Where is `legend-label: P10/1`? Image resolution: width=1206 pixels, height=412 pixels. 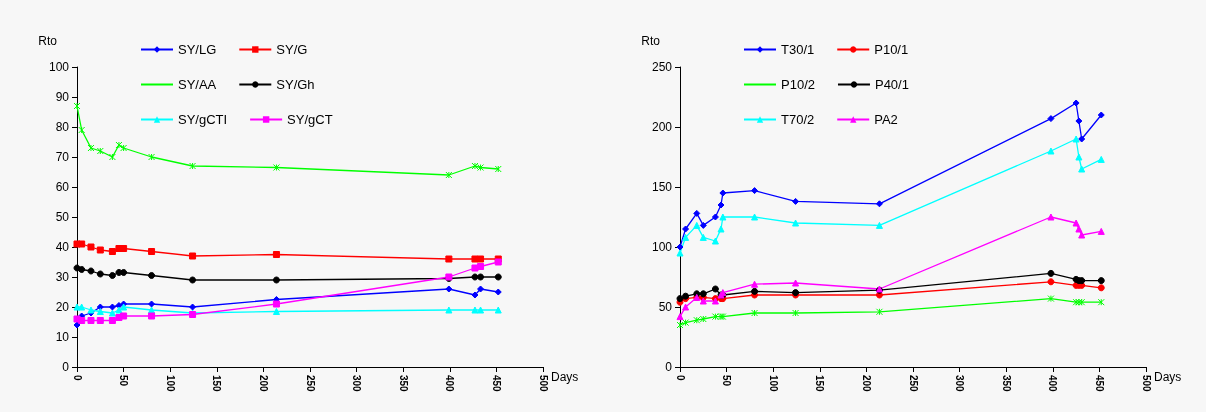 legend-label: P10/1 is located at coordinates (891, 49).